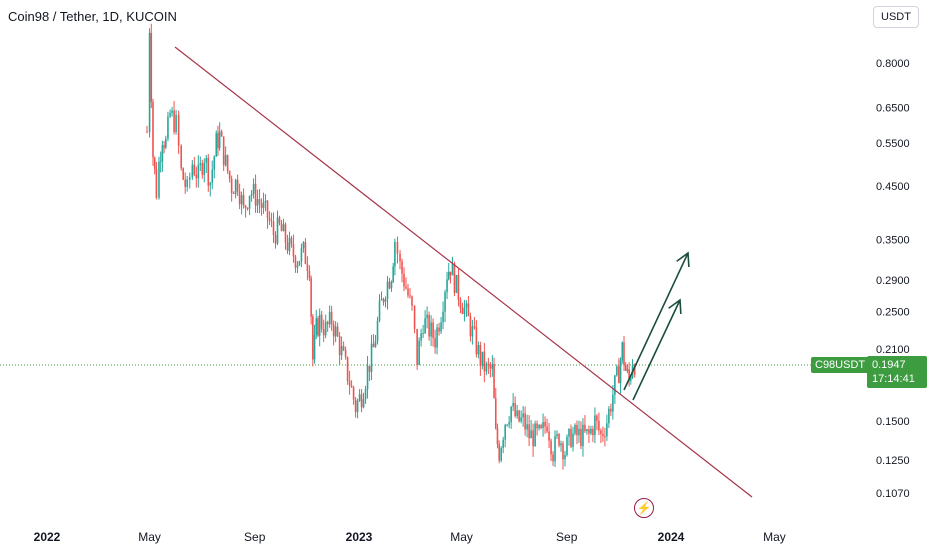 This screenshot has height=550, width=932. I want to click on x-tick-label-0: 2022, so click(47, 537).